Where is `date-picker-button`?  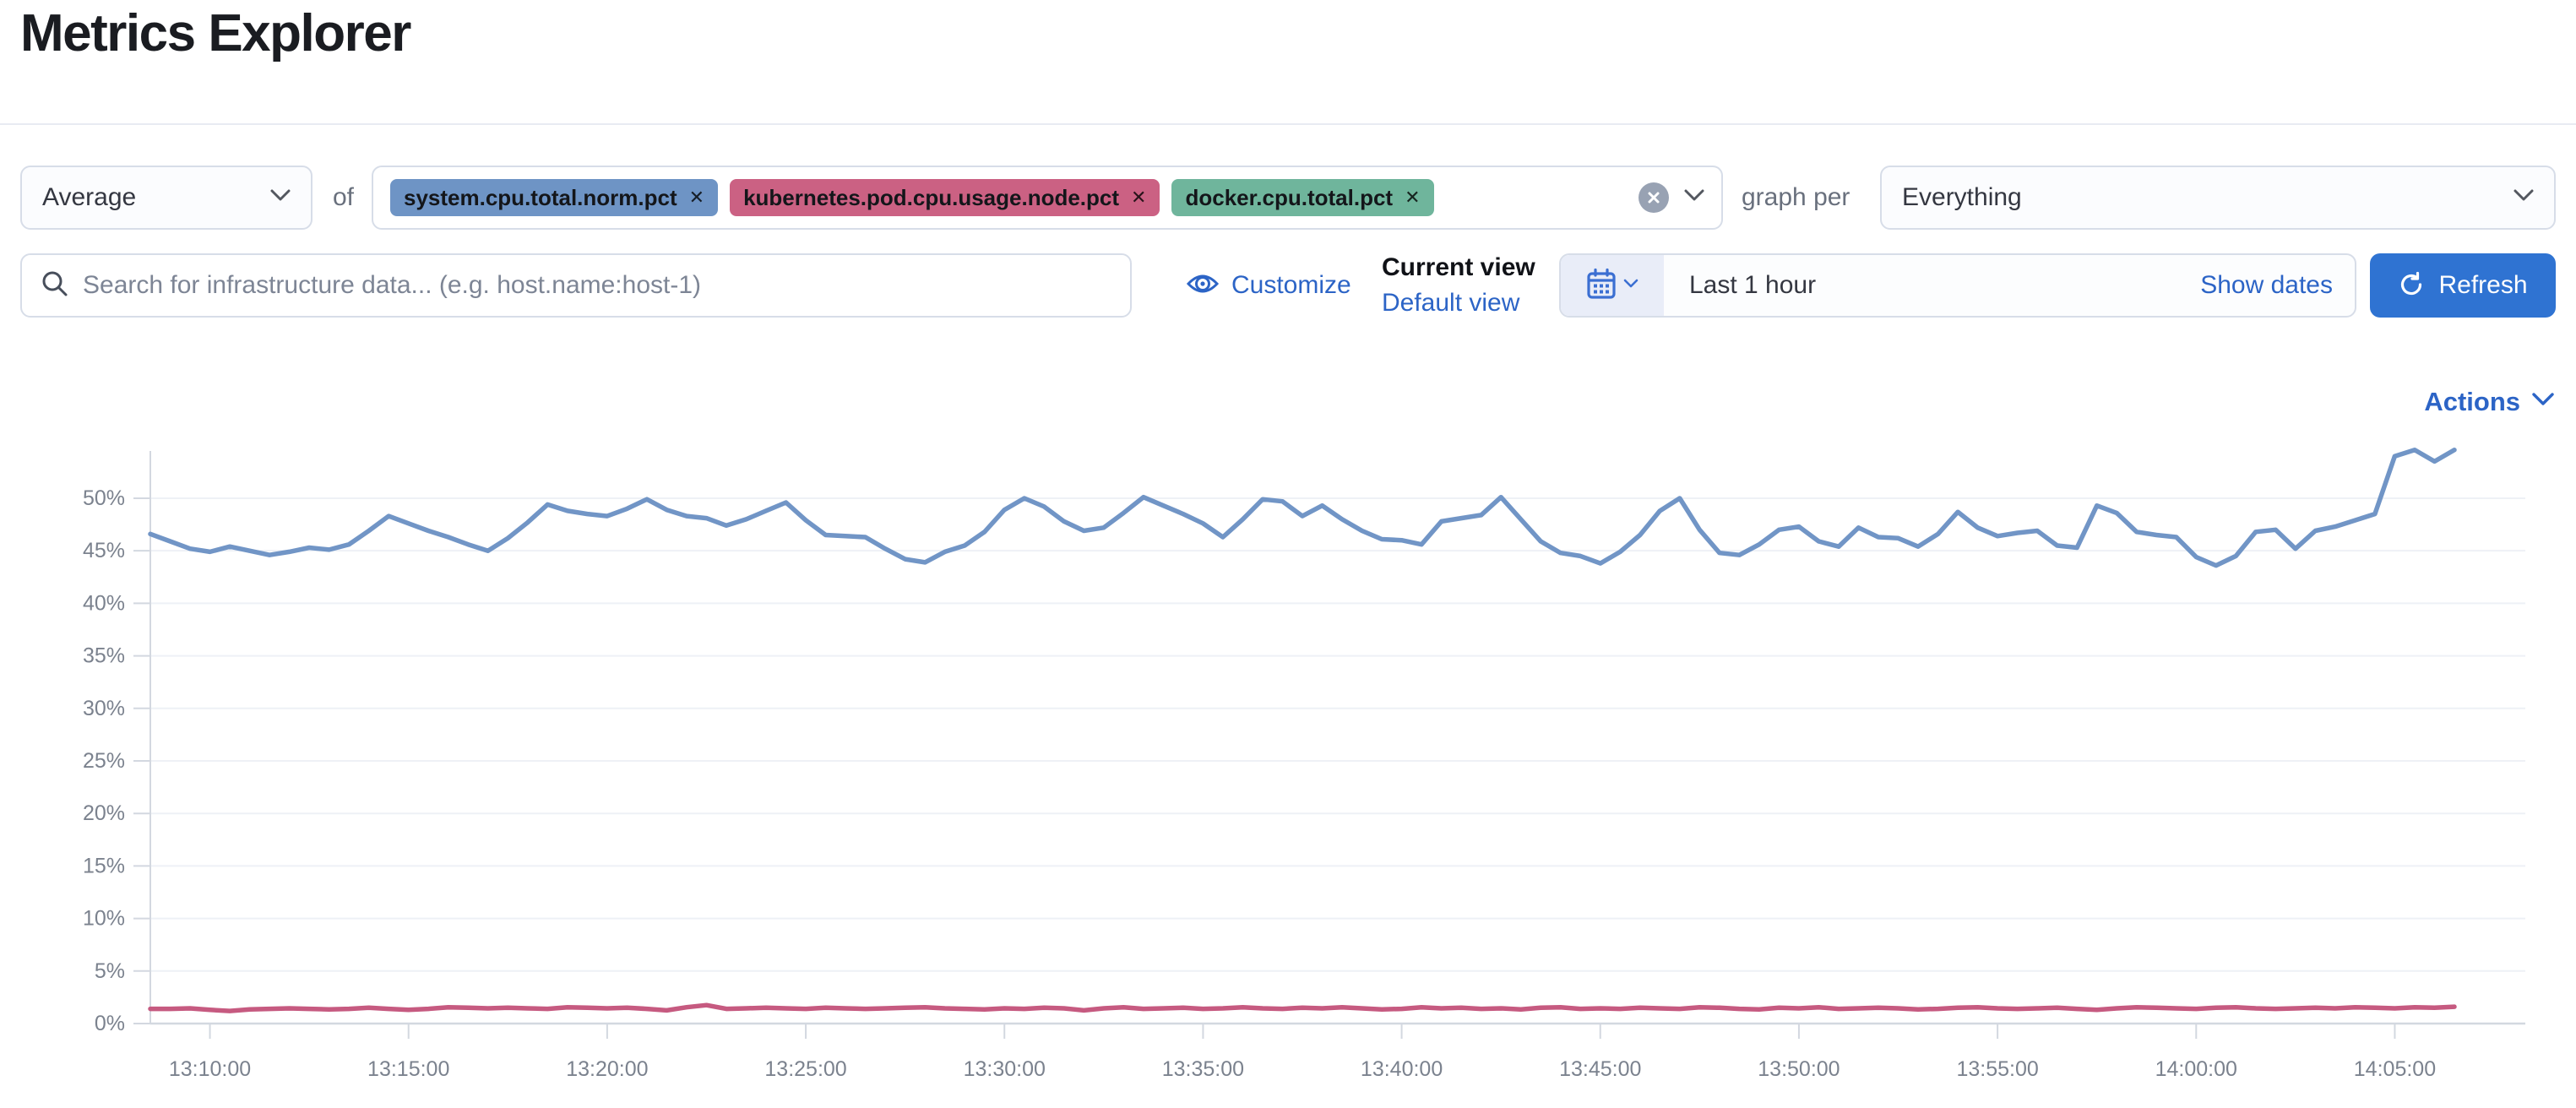 date-picker-button is located at coordinates (1612, 285).